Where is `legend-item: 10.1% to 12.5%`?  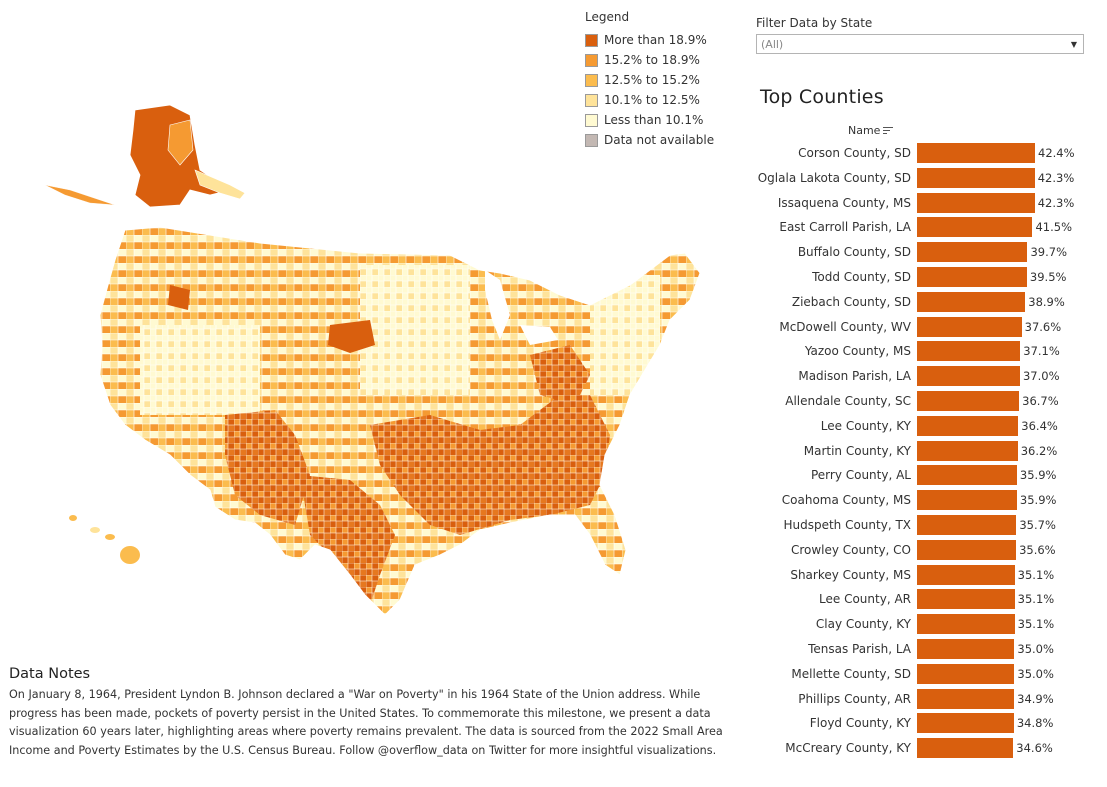
legend-item: 10.1% to 12.5% is located at coordinates (660, 100).